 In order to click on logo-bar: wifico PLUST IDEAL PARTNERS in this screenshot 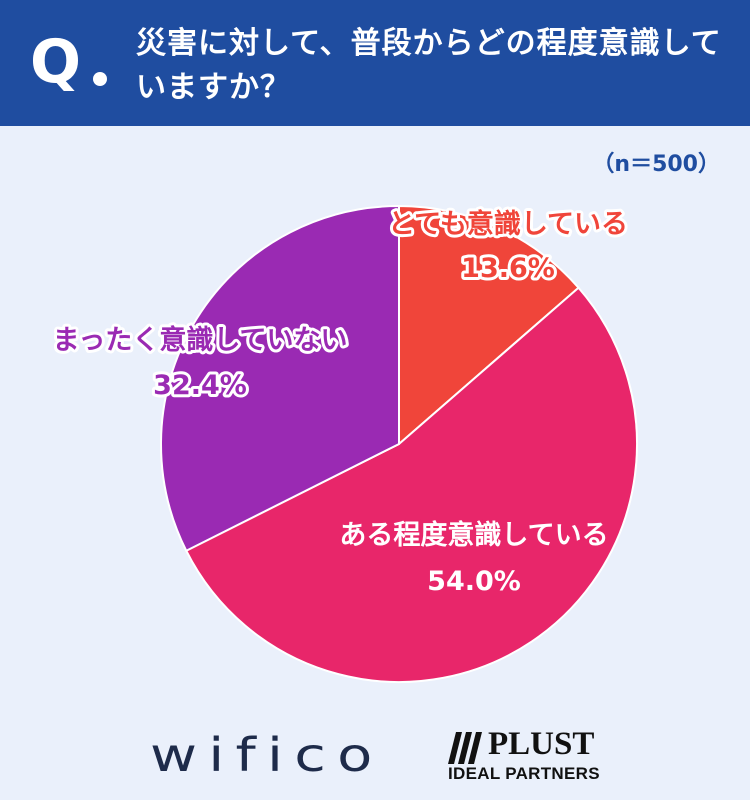, I will do `click(375, 755)`.